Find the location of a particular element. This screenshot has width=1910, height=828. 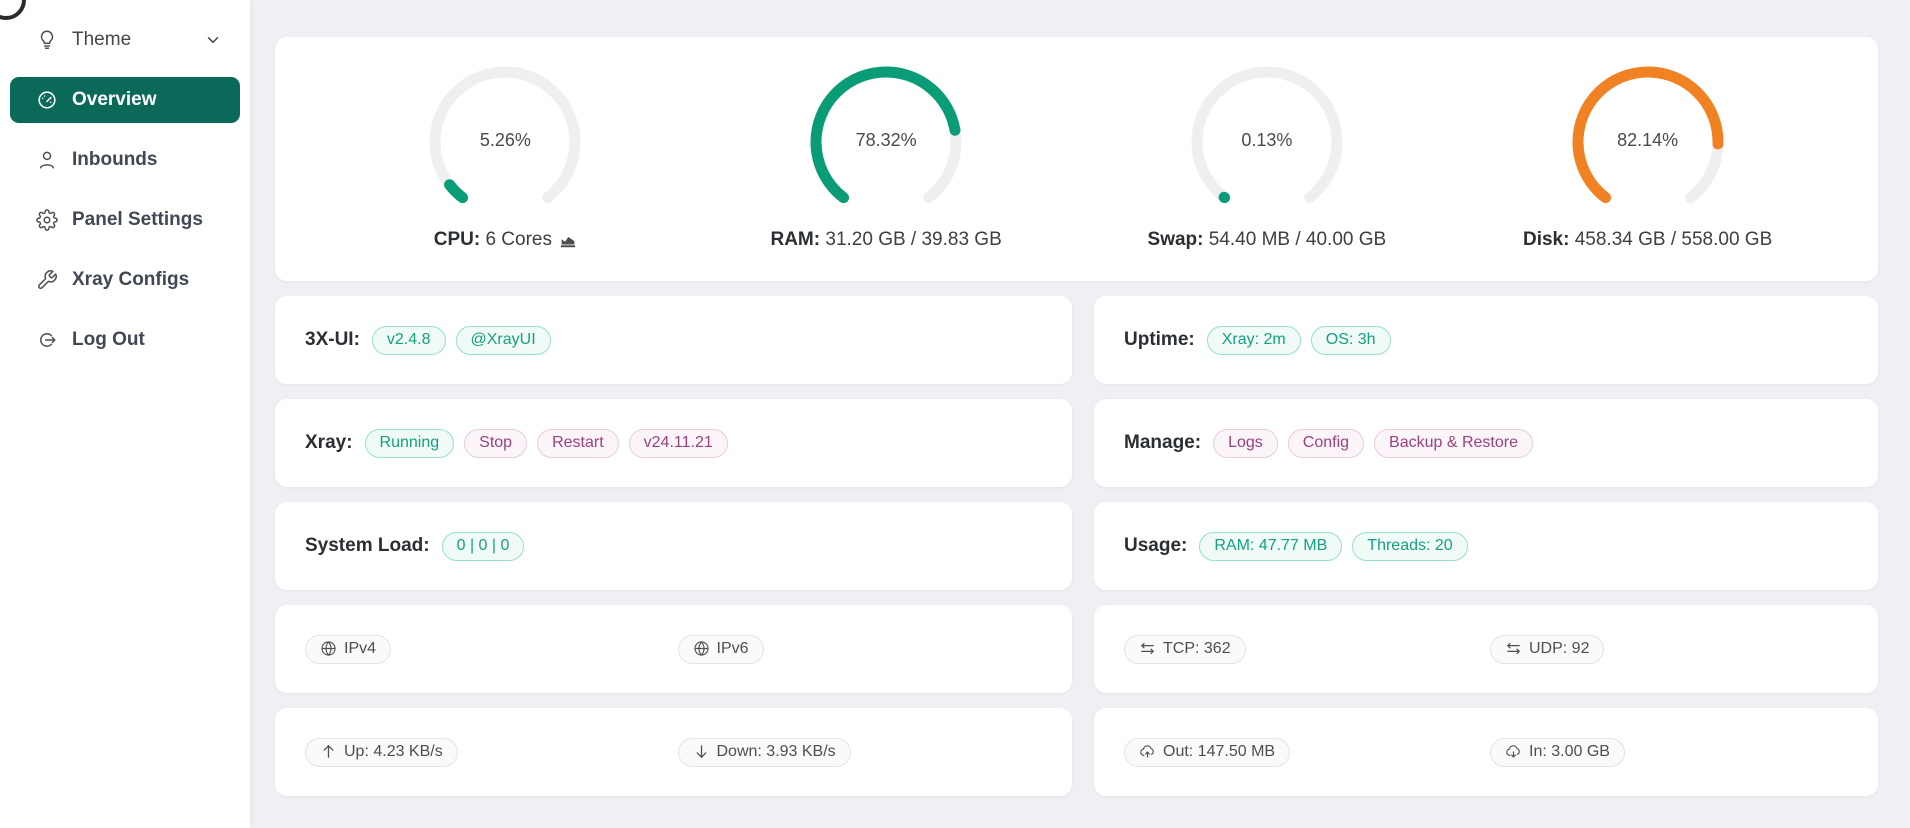

usage-threads-tag: Threads: 20 is located at coordinates (1410, 546).